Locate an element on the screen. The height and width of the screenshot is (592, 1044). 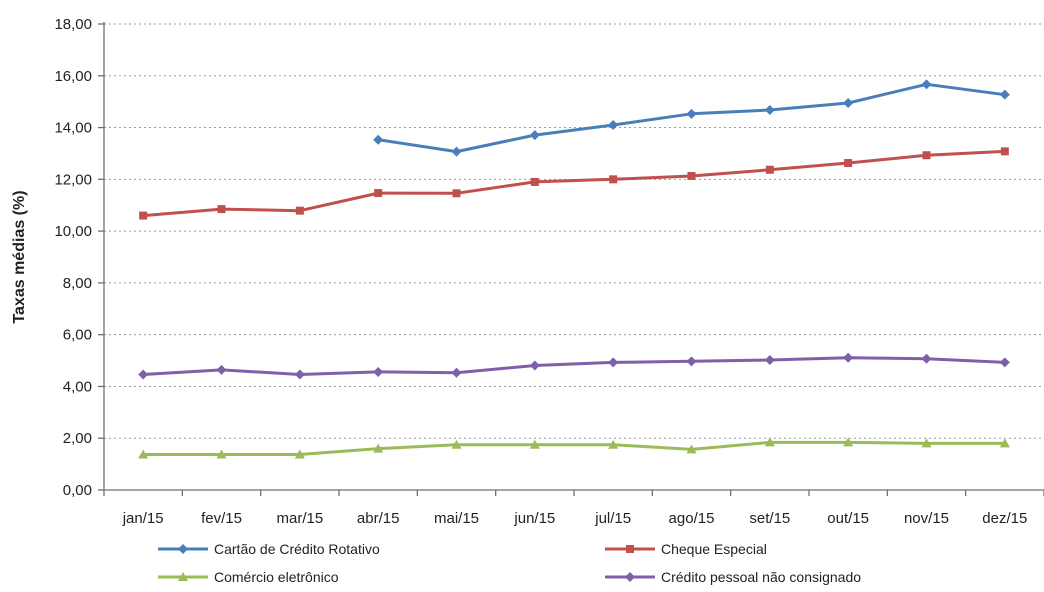
y-tick-label: 0,00 is located at coordinates (77, 490).